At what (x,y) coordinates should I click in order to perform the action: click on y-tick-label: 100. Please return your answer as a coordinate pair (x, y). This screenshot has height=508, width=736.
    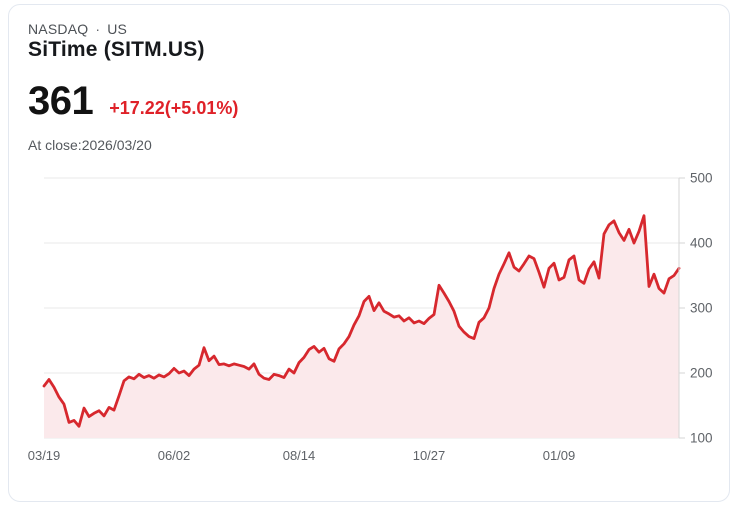
    Looking at the image, I should click on (701, 438).